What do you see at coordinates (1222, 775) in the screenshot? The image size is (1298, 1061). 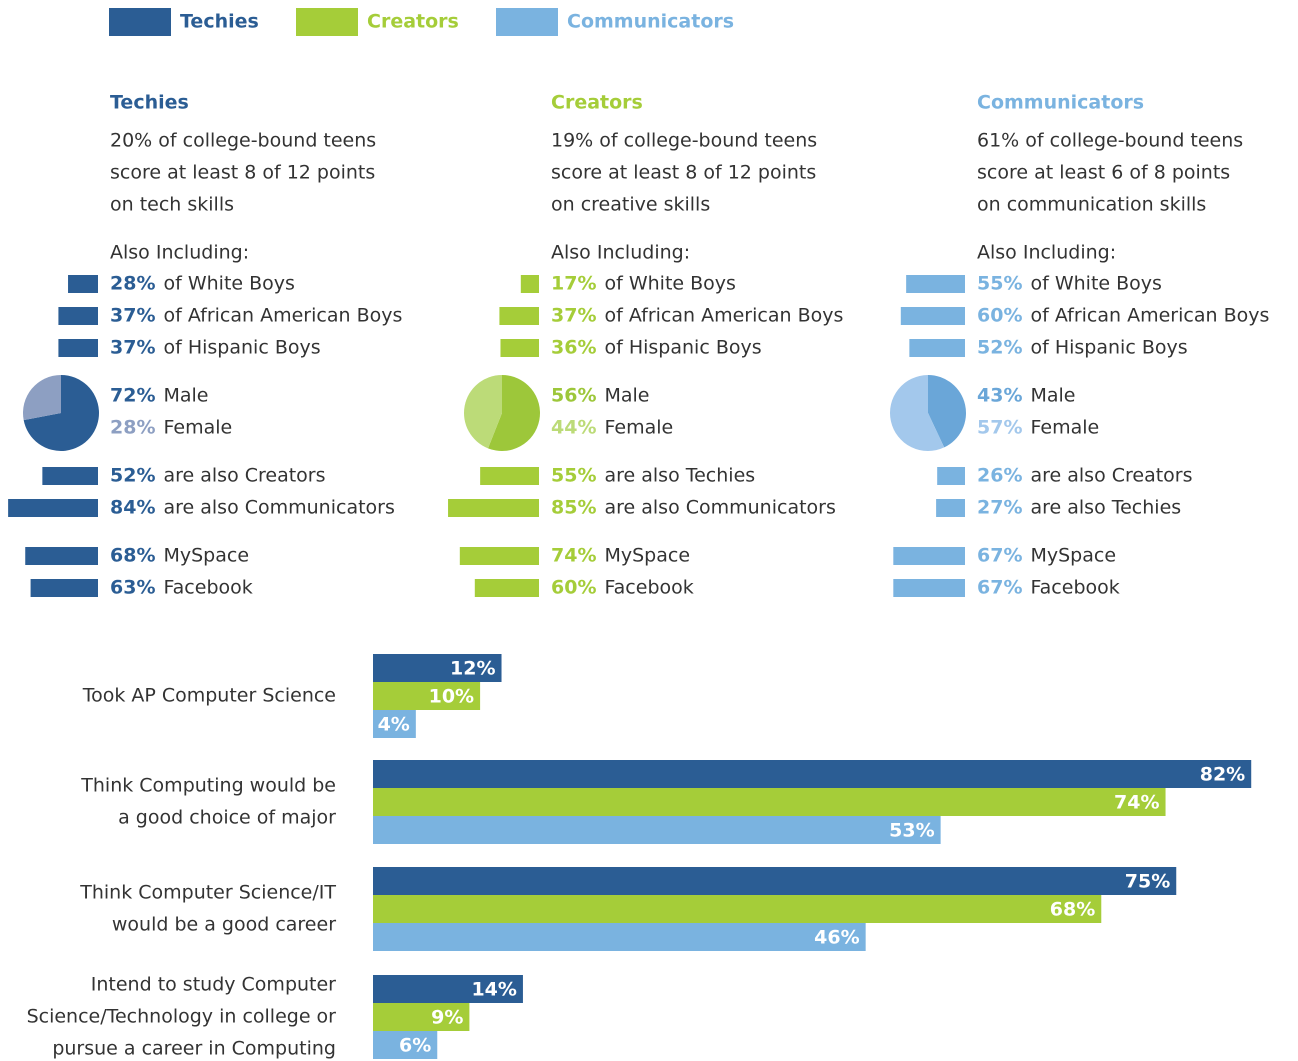 I see `bar-value-label: 82%` at bounding box center [1222, 775].